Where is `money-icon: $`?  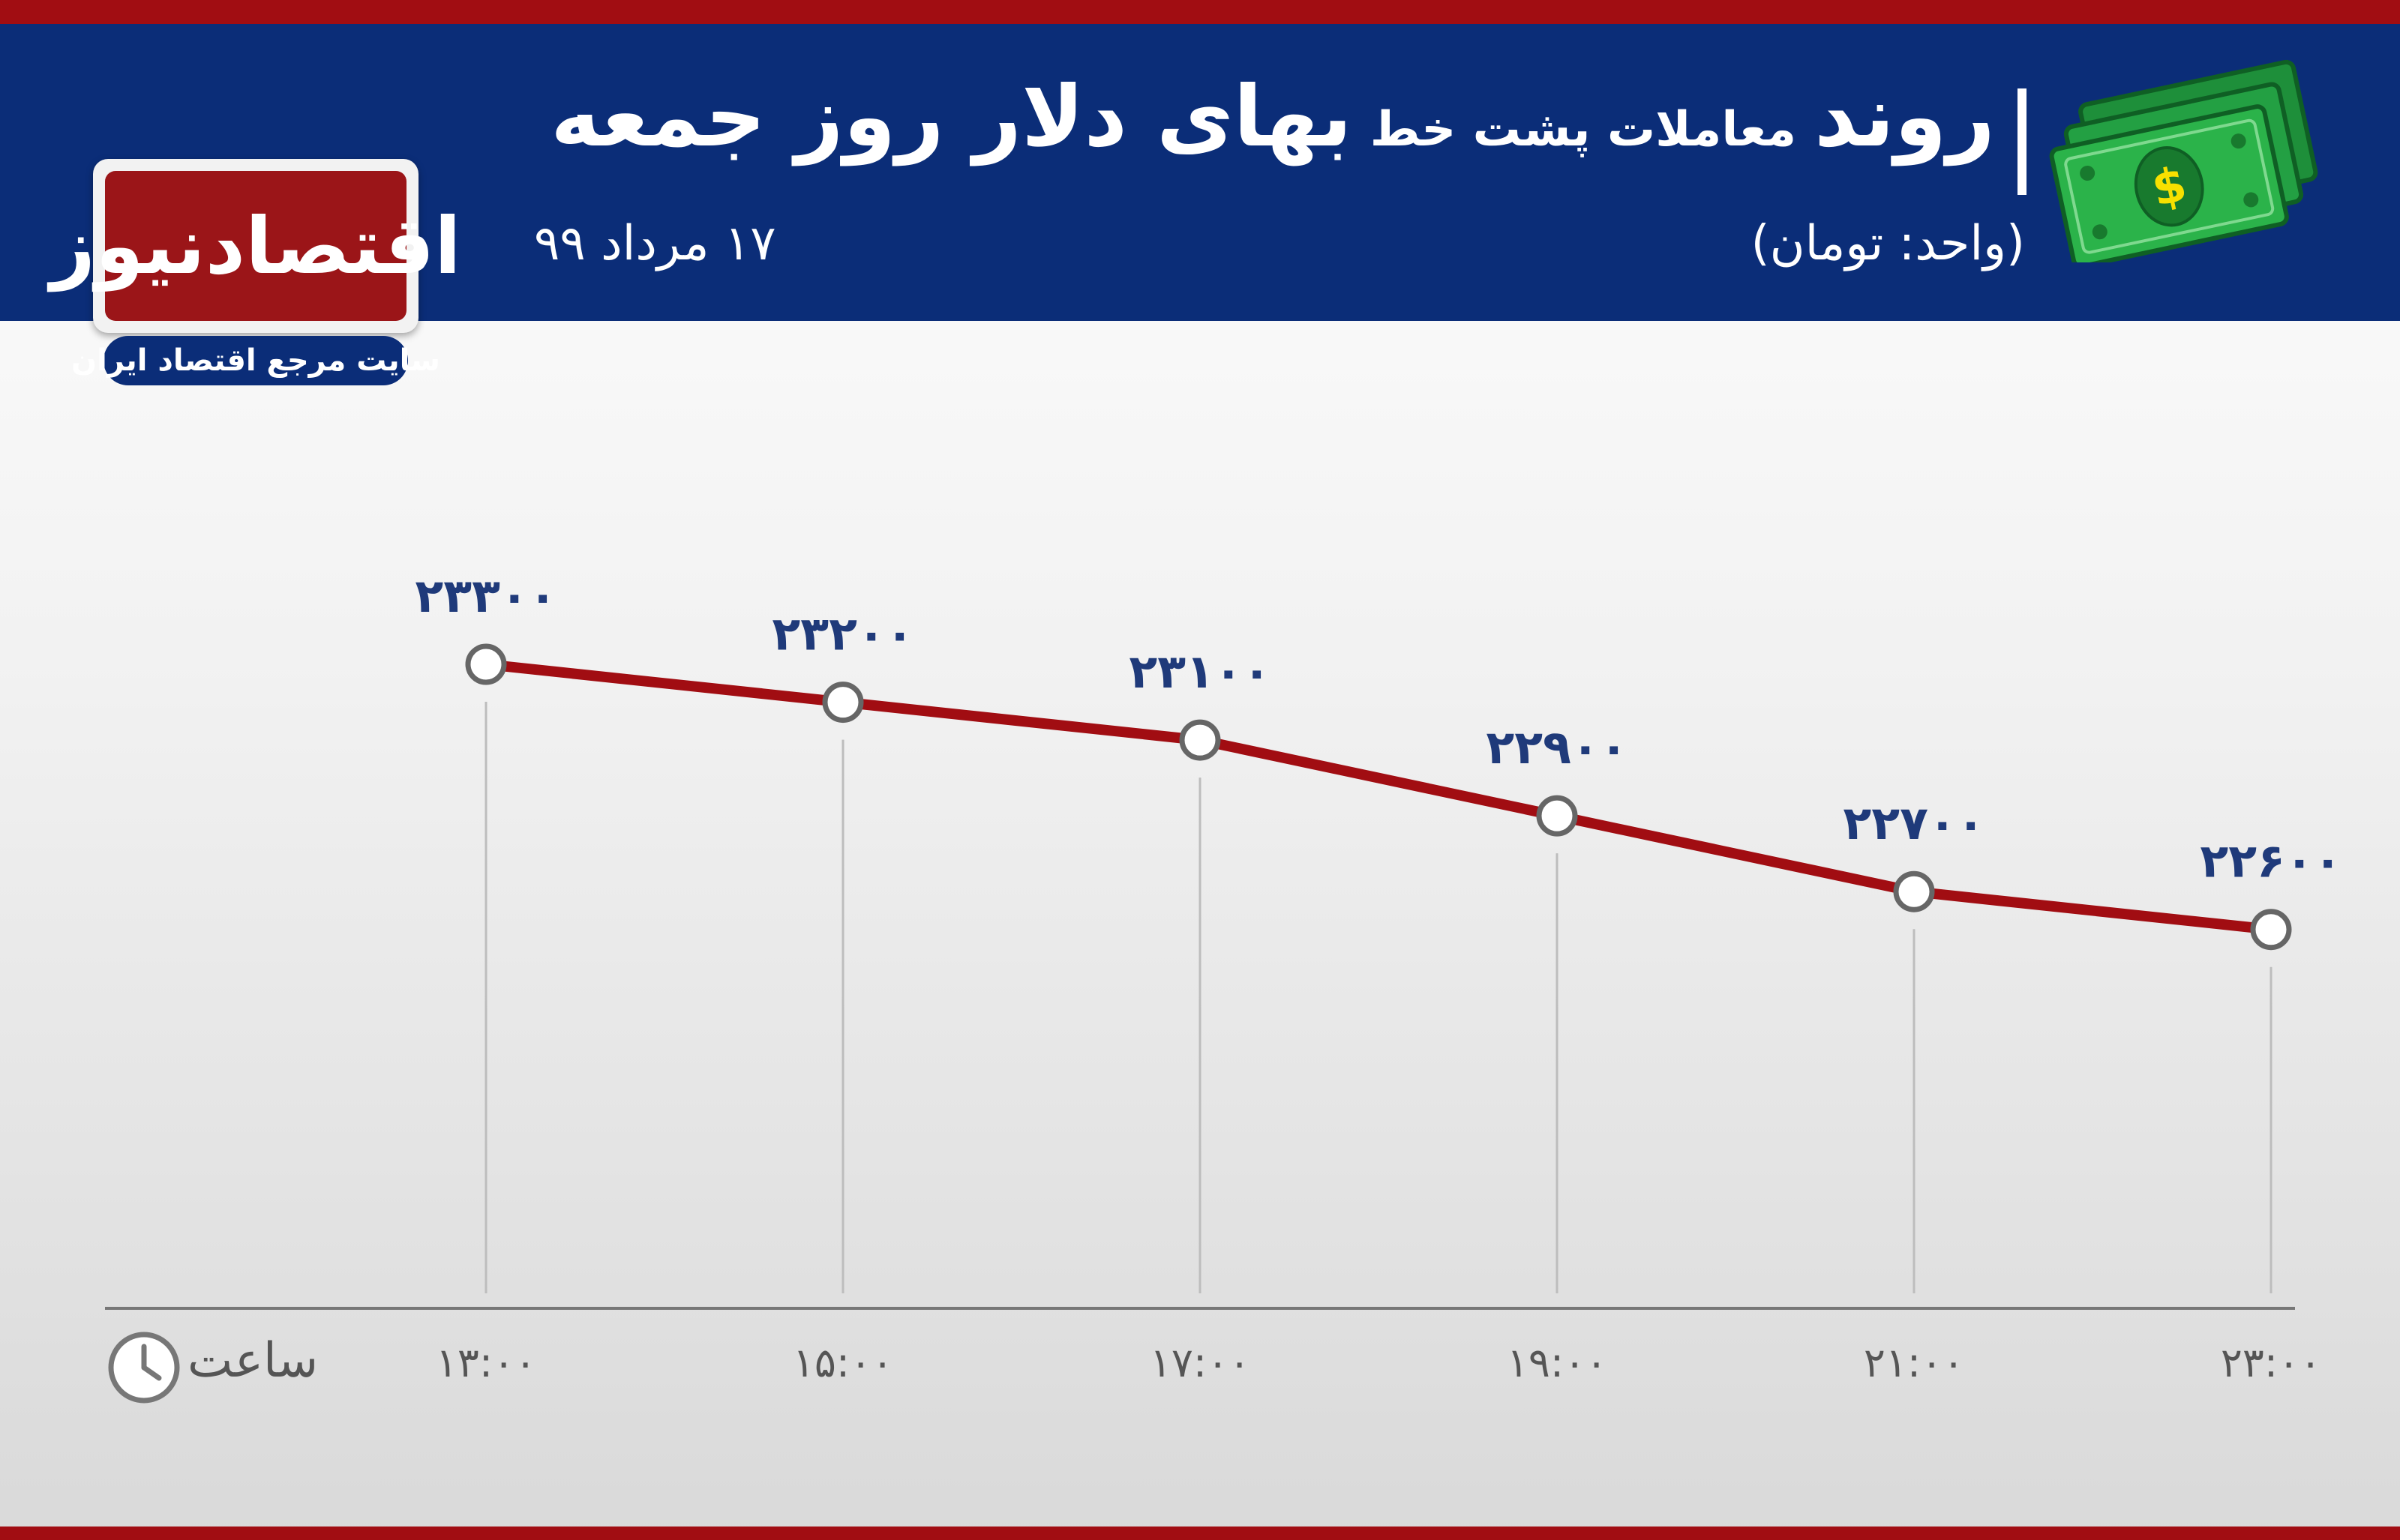
money-icon: $ is located at coordinates (2183, 160).